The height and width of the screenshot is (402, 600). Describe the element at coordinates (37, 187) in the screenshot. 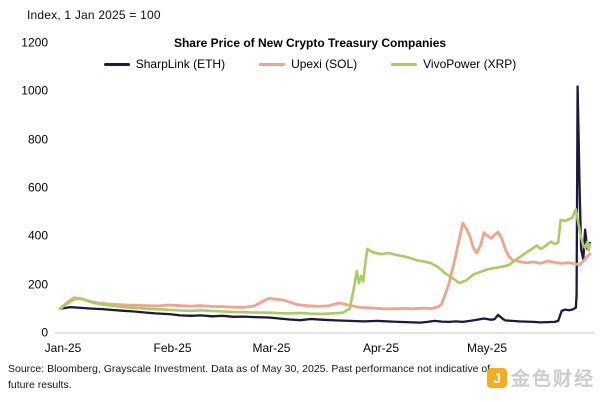

I see `y-tick-label: 600` at that location.